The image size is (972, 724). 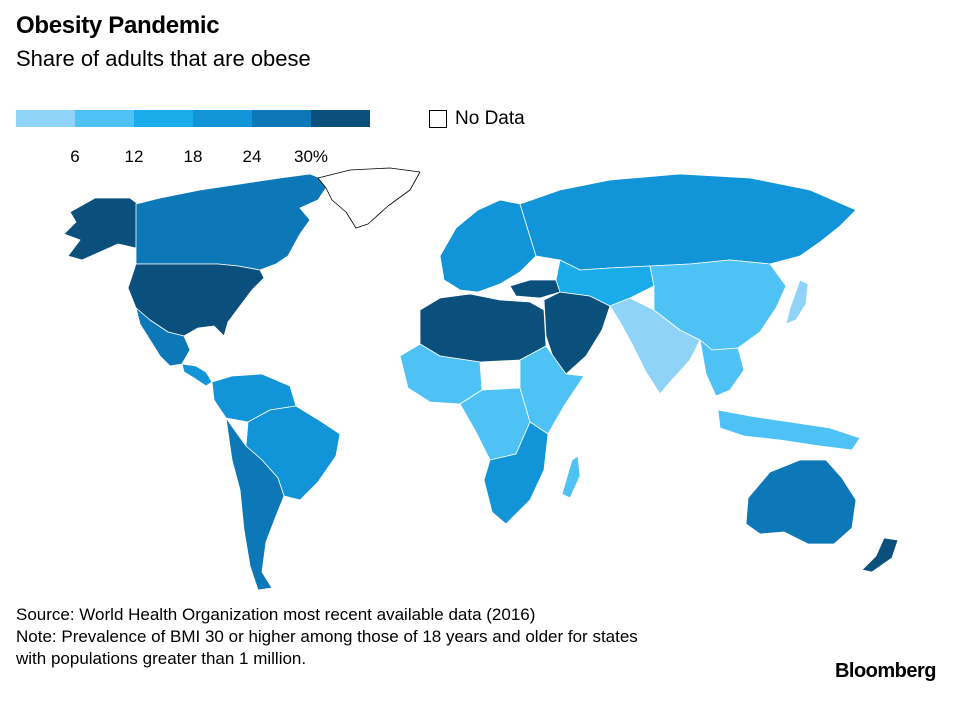 What do you see at coordinates (252, 156) in the screenshot?
I see `legend-tick-24: 24` at bounding box center [252, 156].